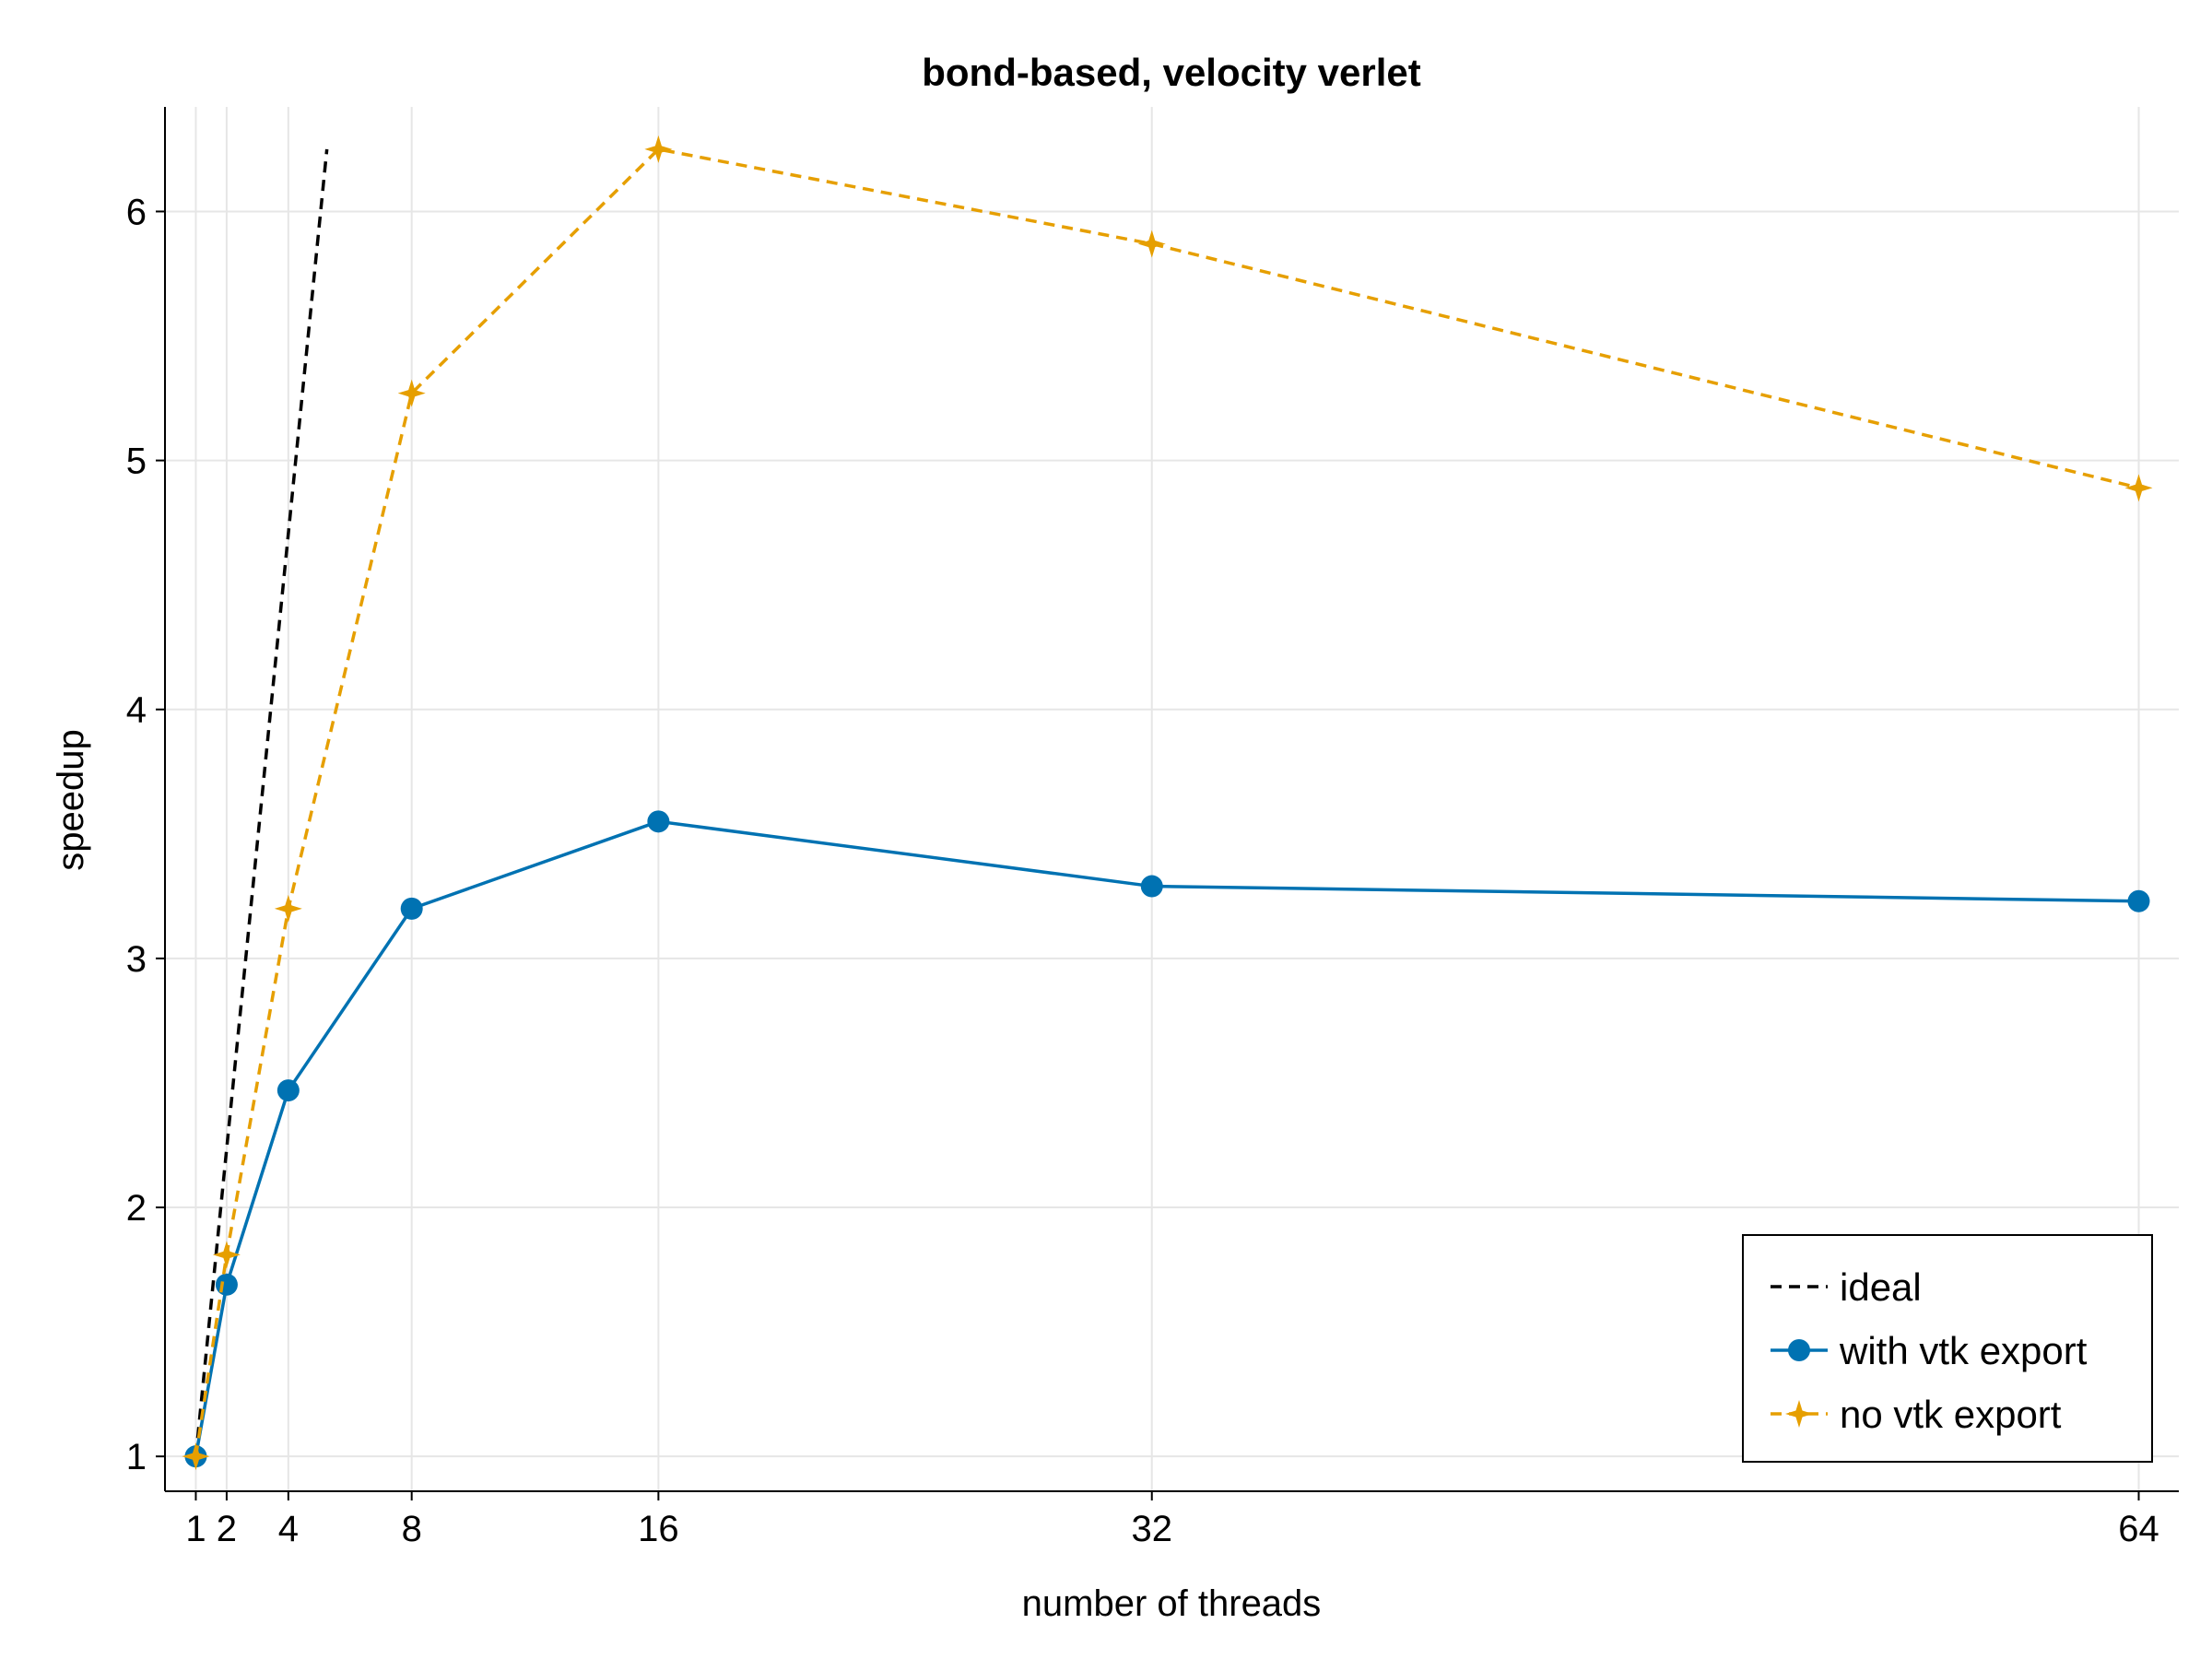  Describe the element at coordinates (136, 1208) in the screenshot. I see `y-tick-label: 2` at that location.